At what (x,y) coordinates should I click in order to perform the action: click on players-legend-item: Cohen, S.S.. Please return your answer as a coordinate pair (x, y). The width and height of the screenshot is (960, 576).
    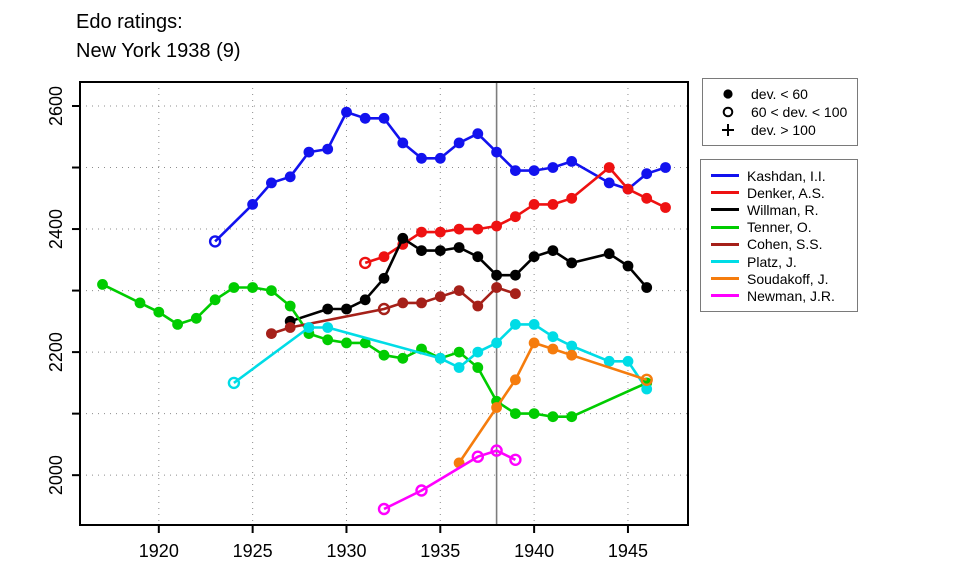
    Looking at the image, I should click on (784, 244).